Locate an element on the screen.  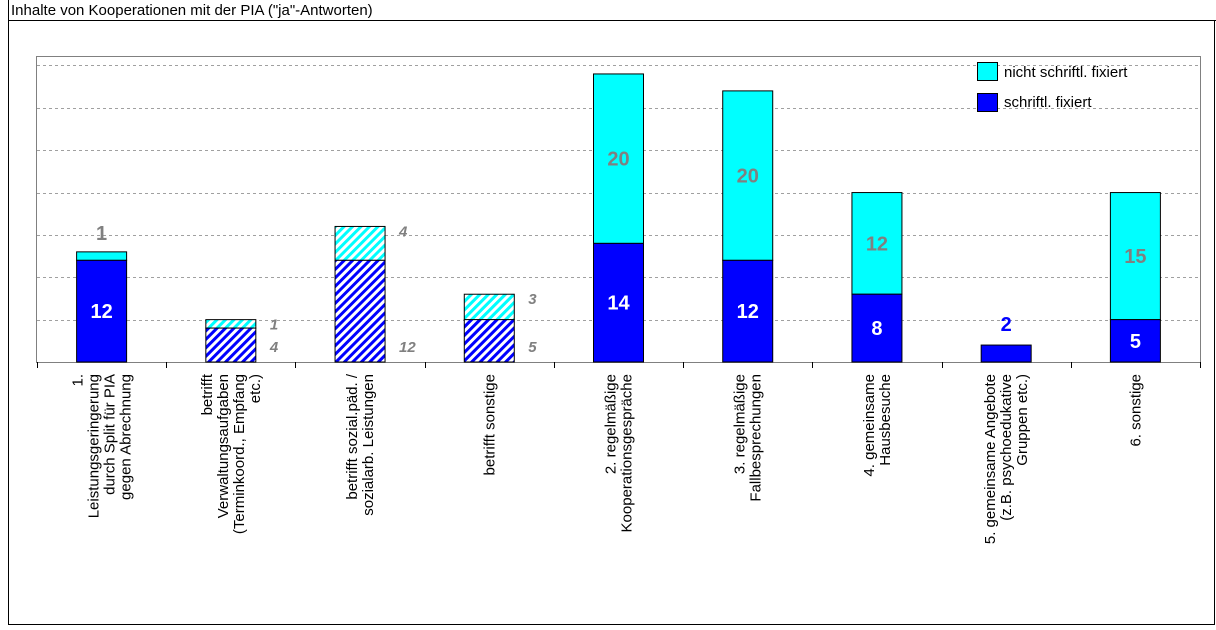
data-label-not-fixed: 4 is located at coordinates (403, 231).